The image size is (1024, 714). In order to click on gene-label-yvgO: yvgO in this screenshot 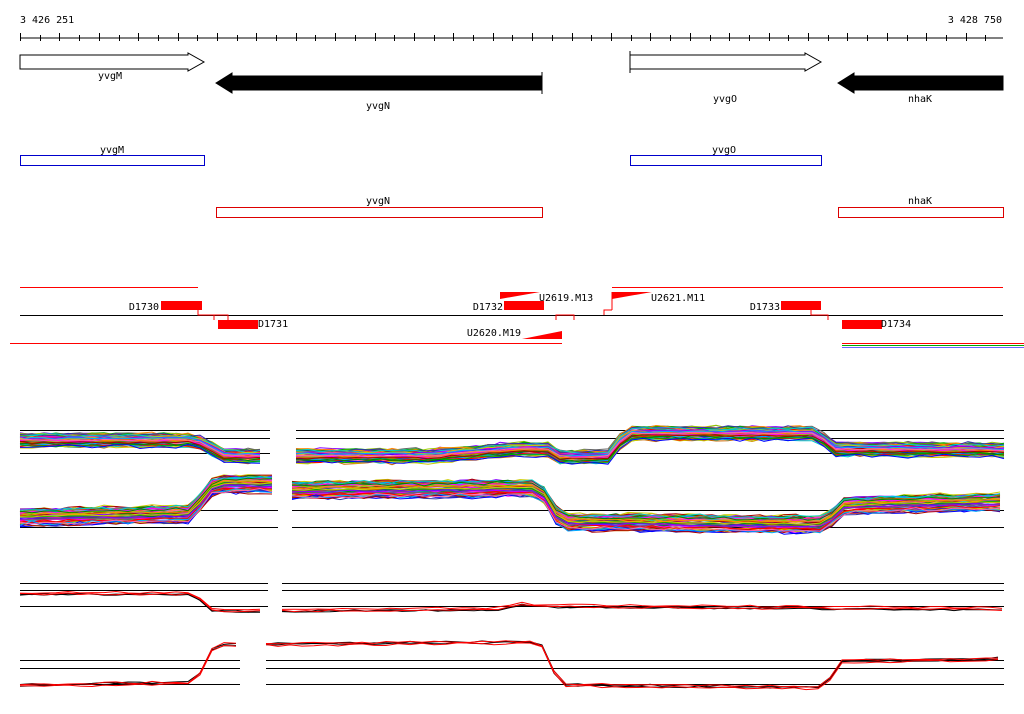, I will do `click(725, 99)`.